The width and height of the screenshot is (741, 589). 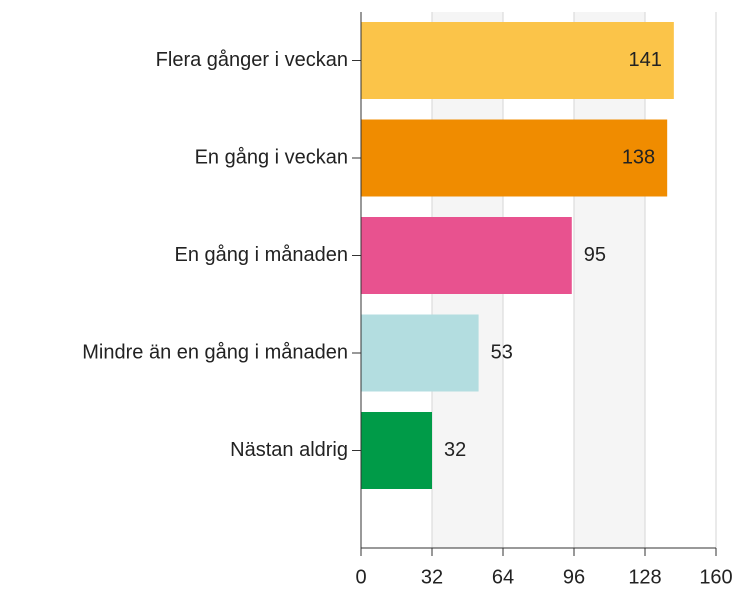 I want to click on x-tick-label: 64, so click(x=503, y=577).